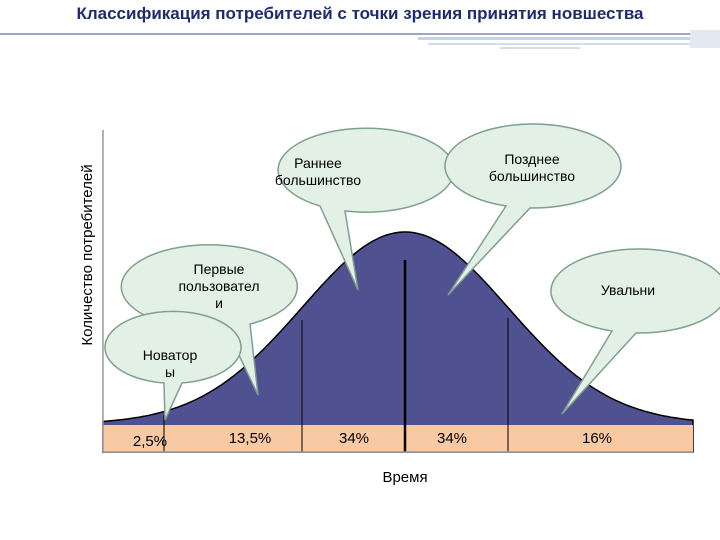 The width and height of the screenshot is (720, 540). Describe the element at coordinates (170, 355) in the screenshot. I see `bubble-label-line: Новатор` at that location.